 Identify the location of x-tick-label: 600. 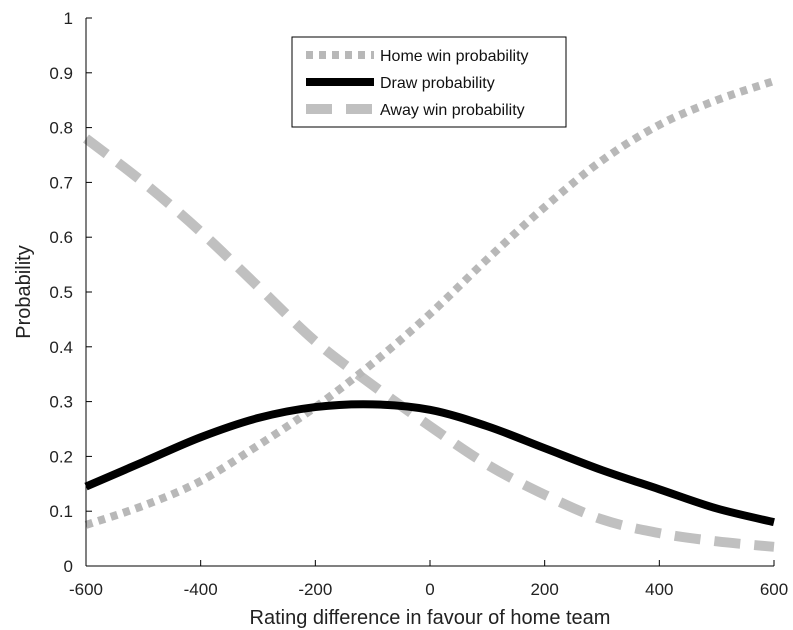
(774, 589).